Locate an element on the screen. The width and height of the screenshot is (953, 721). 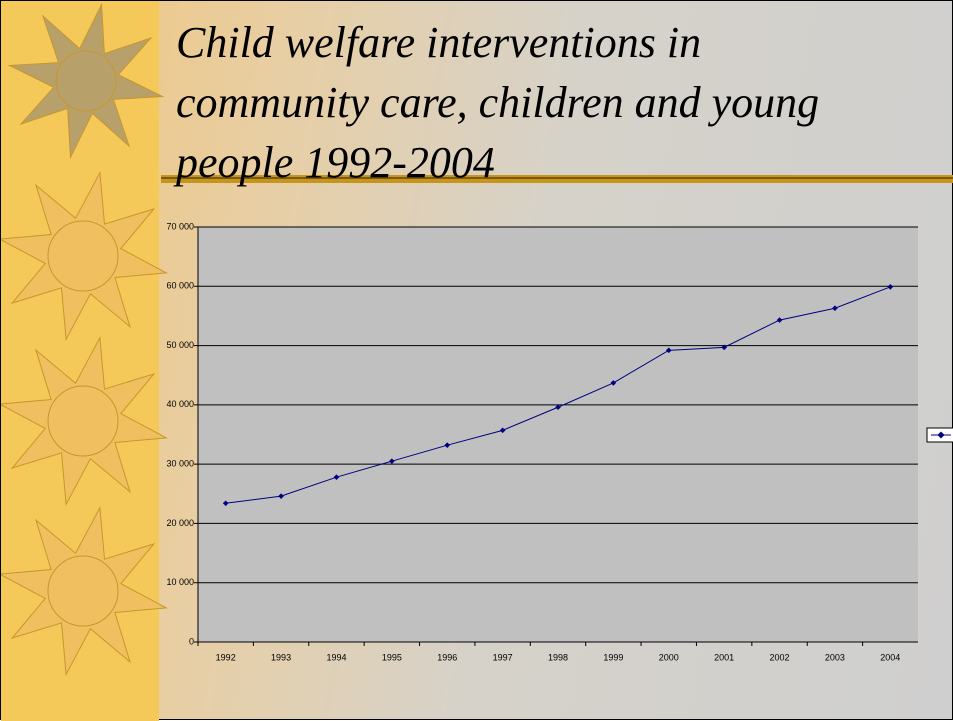
x-tick-label: 1999 is located at coordinates (613, 657).